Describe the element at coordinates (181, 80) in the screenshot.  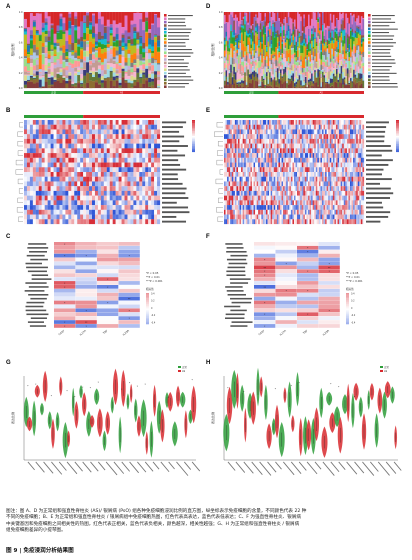
I see `legend-text-placeholder` at that location.